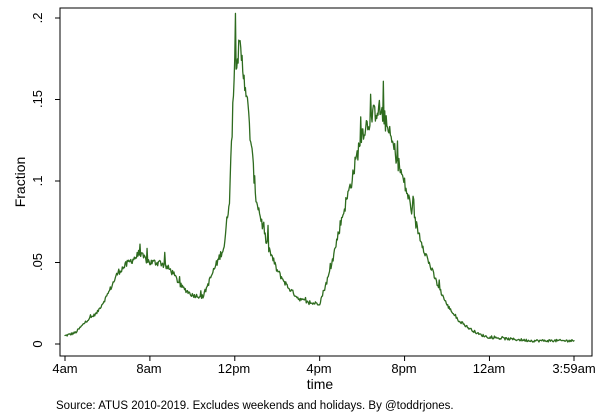 This screenshot has width=600, height=414. I want to click on x-tick-label: 12pm, so click(234, 368).